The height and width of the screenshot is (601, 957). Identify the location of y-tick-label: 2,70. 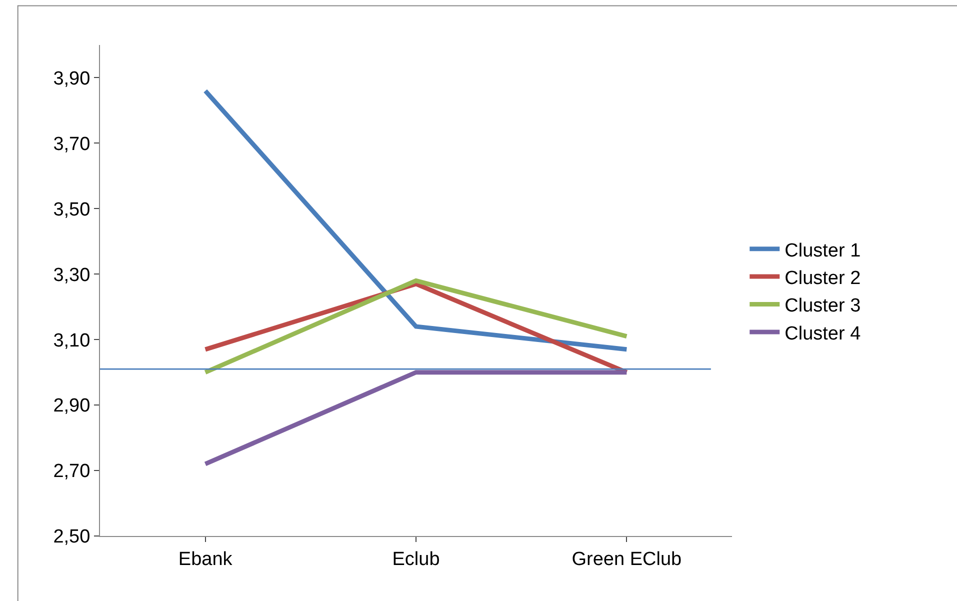
(71, 471).